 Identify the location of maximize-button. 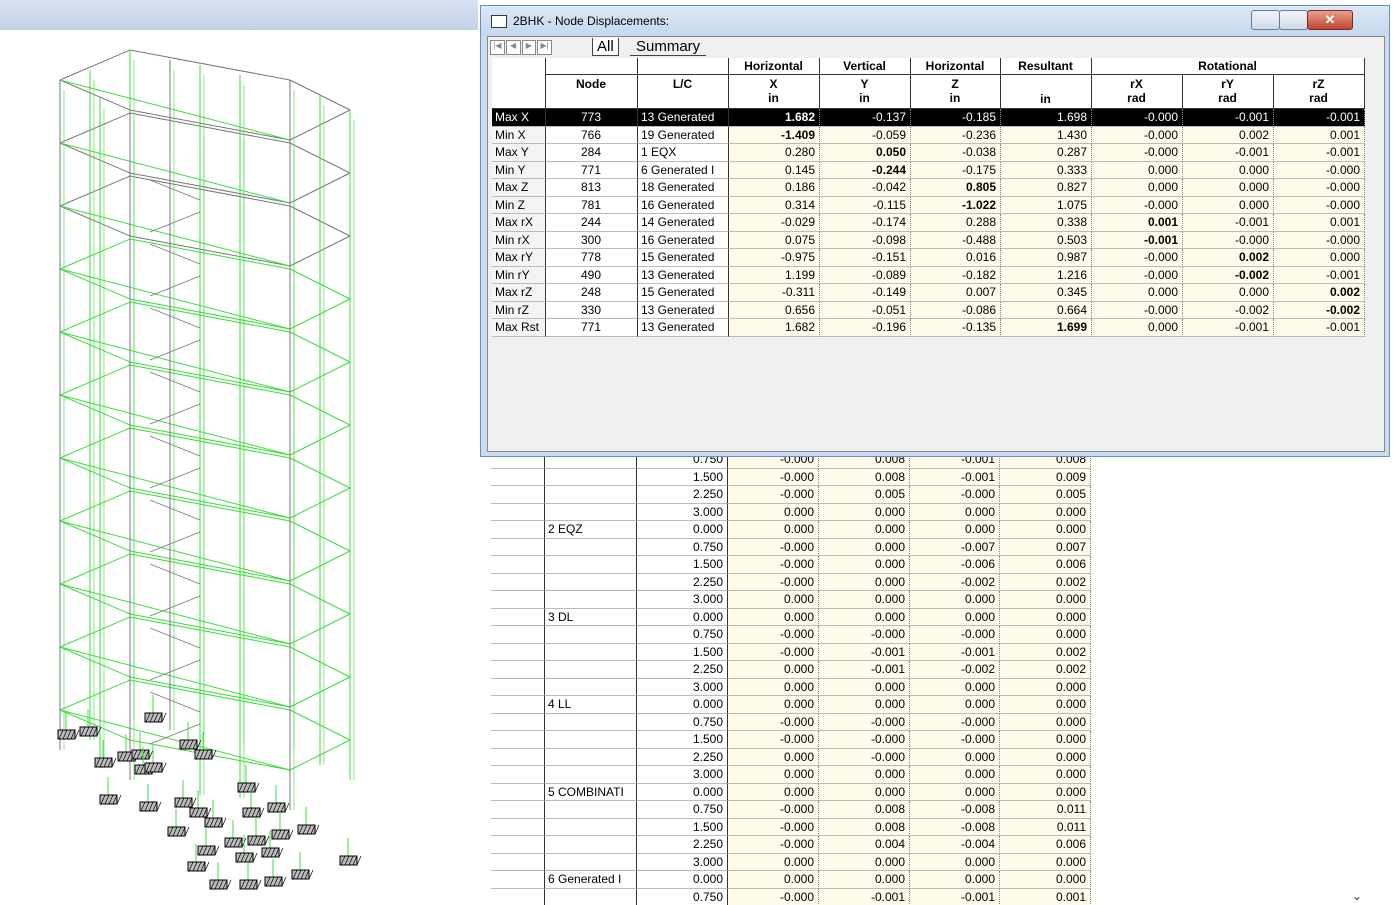
(1293, 20).